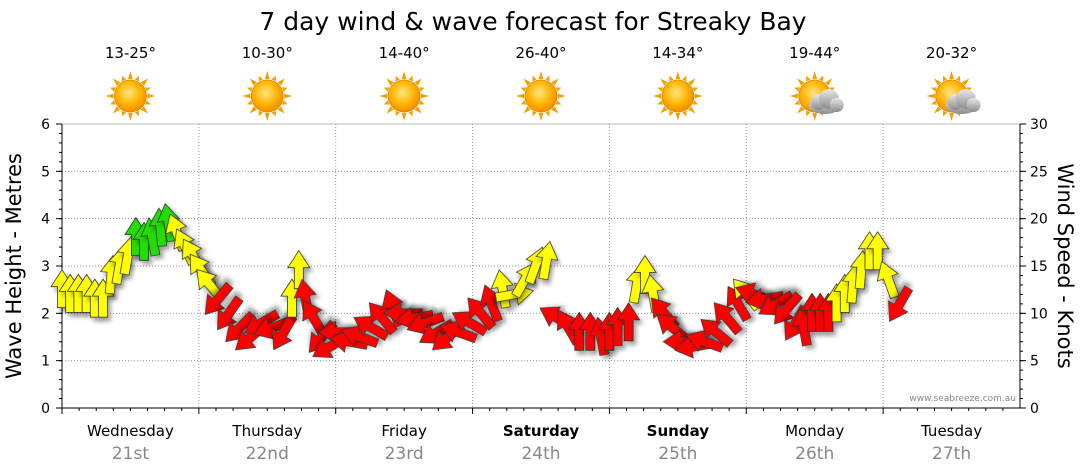 This screenshot has width=1080, height=475. Describe the element at coordinates (266, 431) in the screenshot. I see `day-name-label: Thursday` at that location.